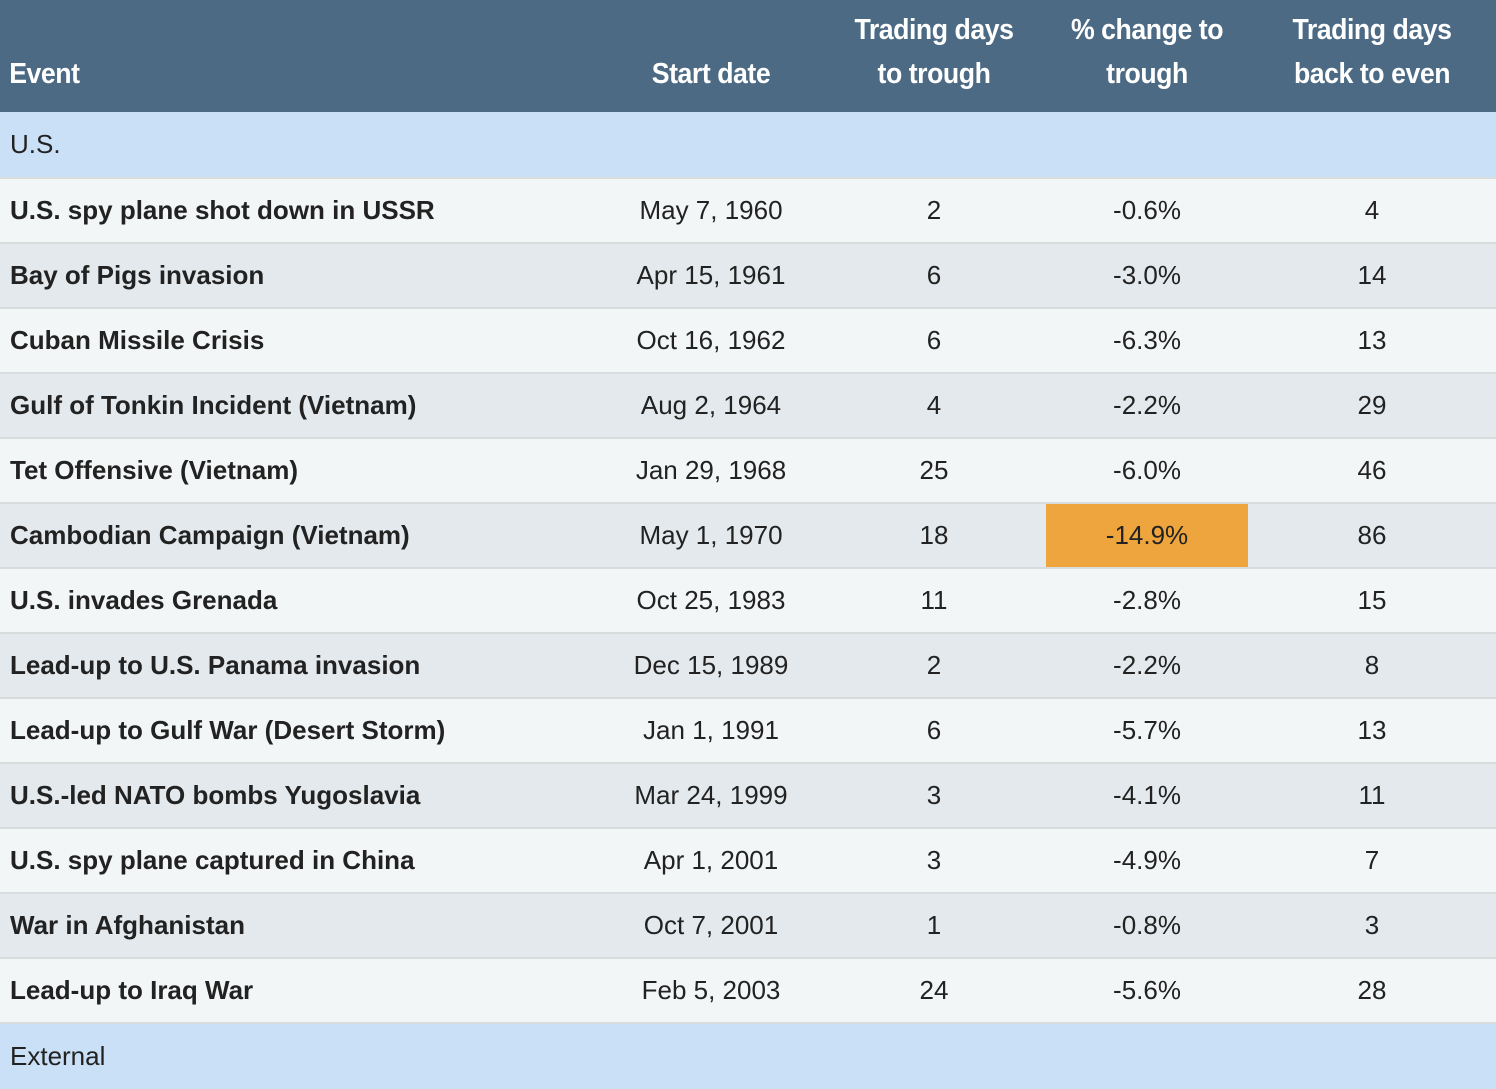 The width and height of the screenshot is (1496, 1089). Describe the element at coordinates (711, 535) in the screenshot. I see `start-date-cell: May 1, 1970` at that location.